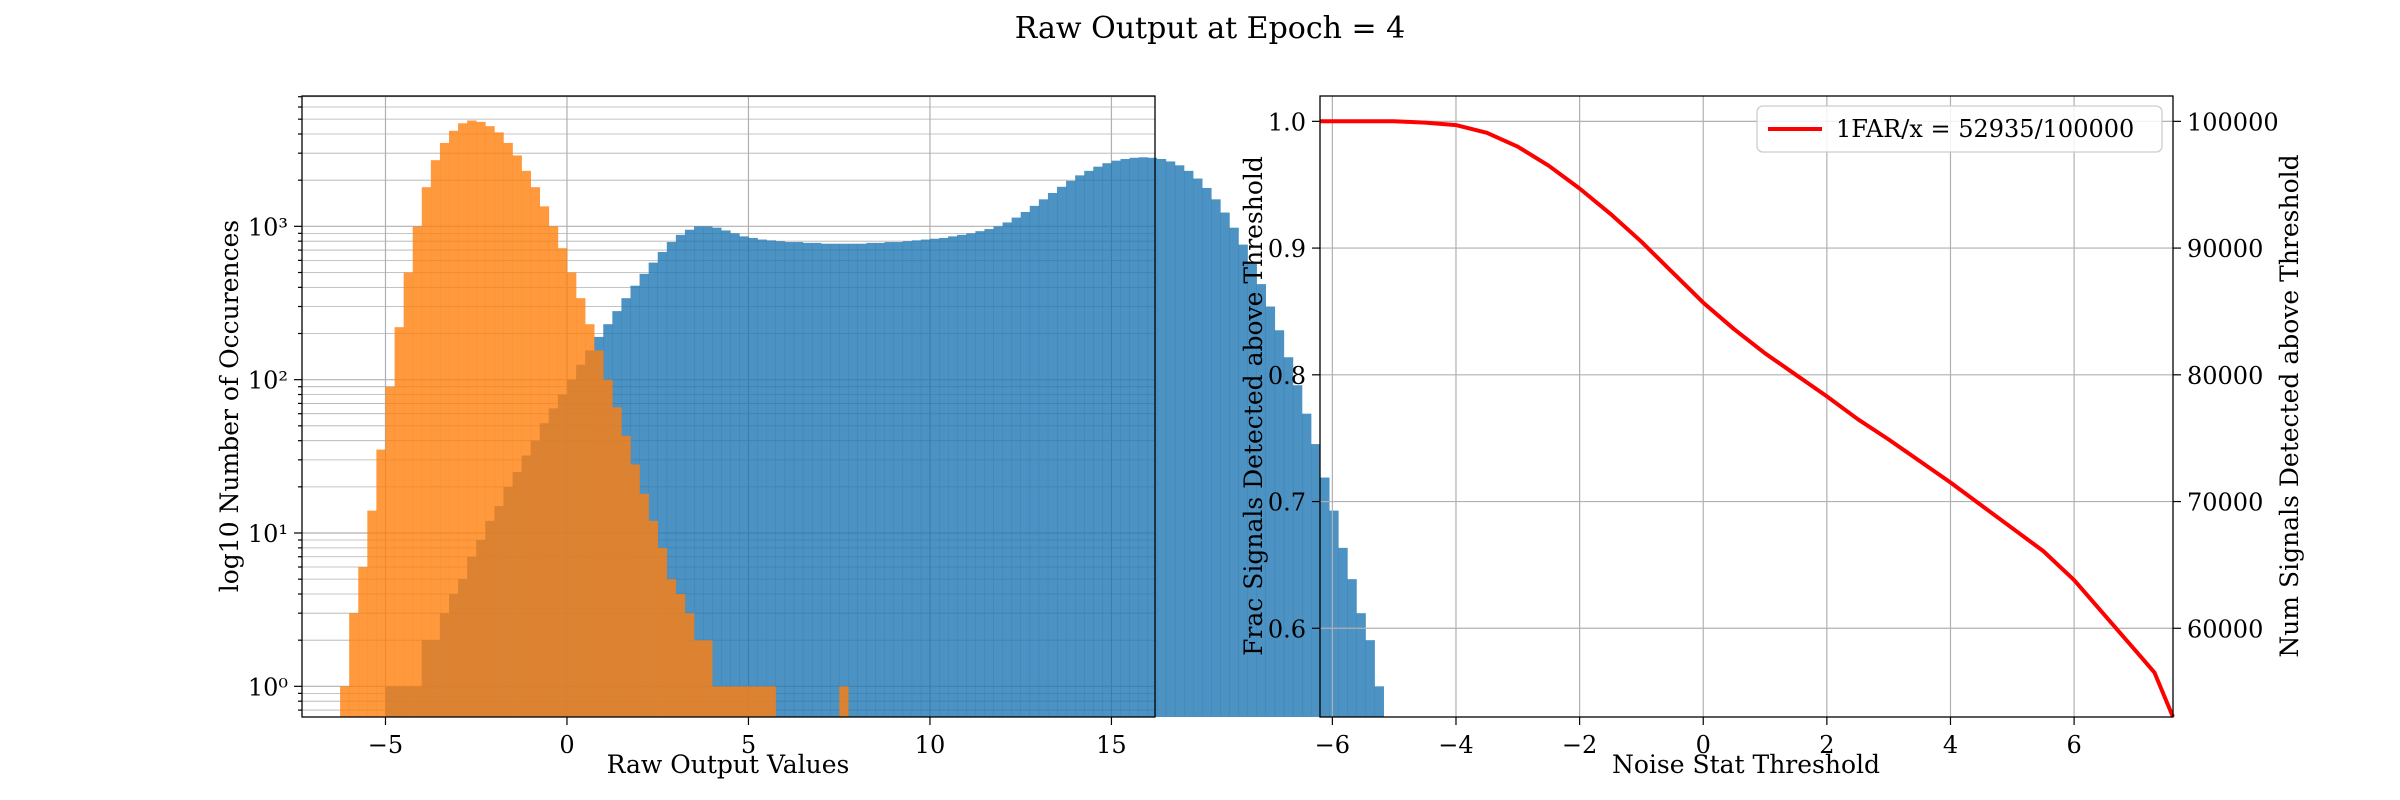  I want to click on histogram-x-tick-label: 5, so click(748, 745).